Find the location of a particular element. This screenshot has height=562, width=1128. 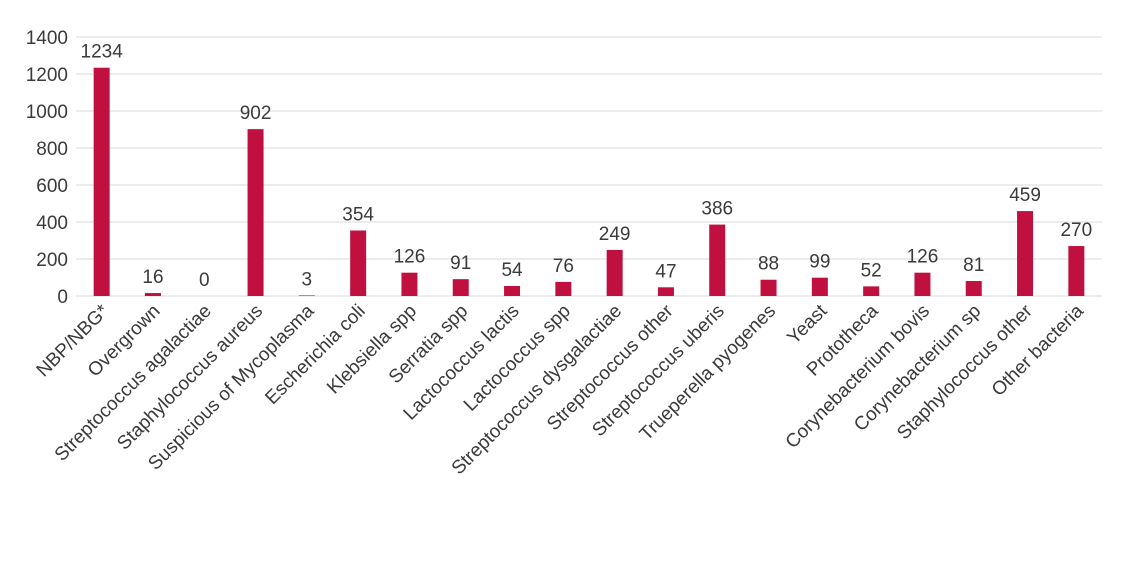

data-label: 54 is located at coordinates (512, 270).